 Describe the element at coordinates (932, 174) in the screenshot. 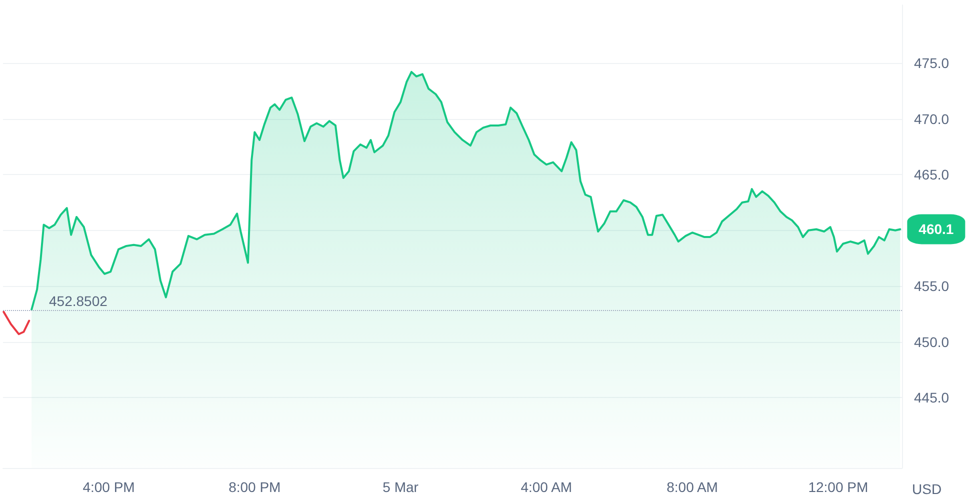

I see `y-tick-label: 465.0` at that location.